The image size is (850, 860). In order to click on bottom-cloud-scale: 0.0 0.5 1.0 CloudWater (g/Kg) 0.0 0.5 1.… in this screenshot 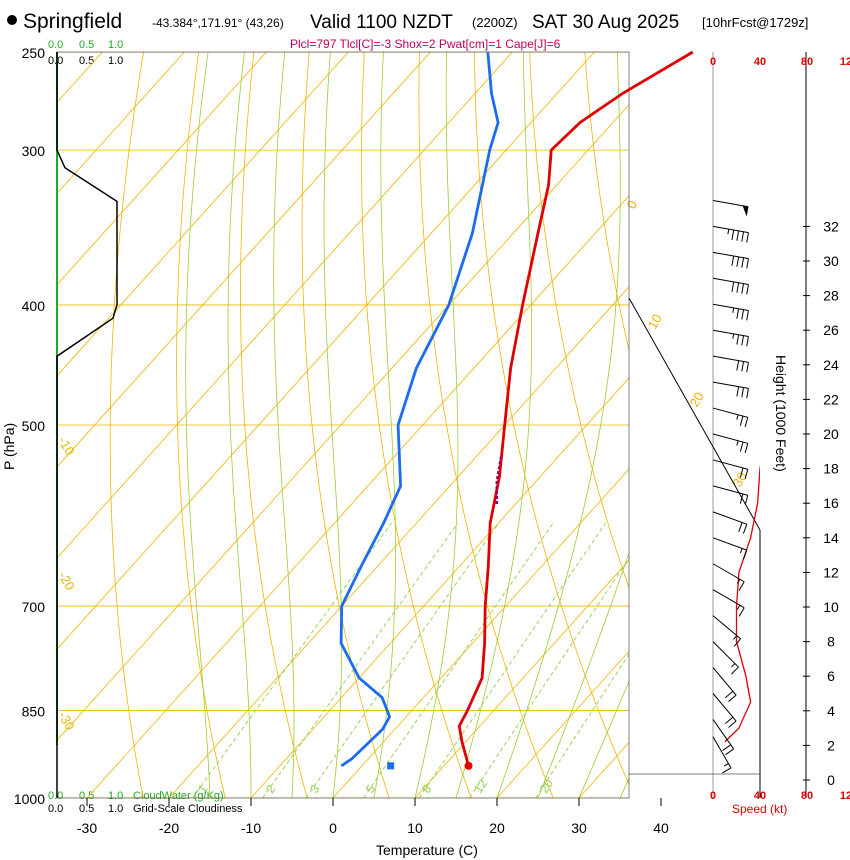, I will do `click(145, 802)`.